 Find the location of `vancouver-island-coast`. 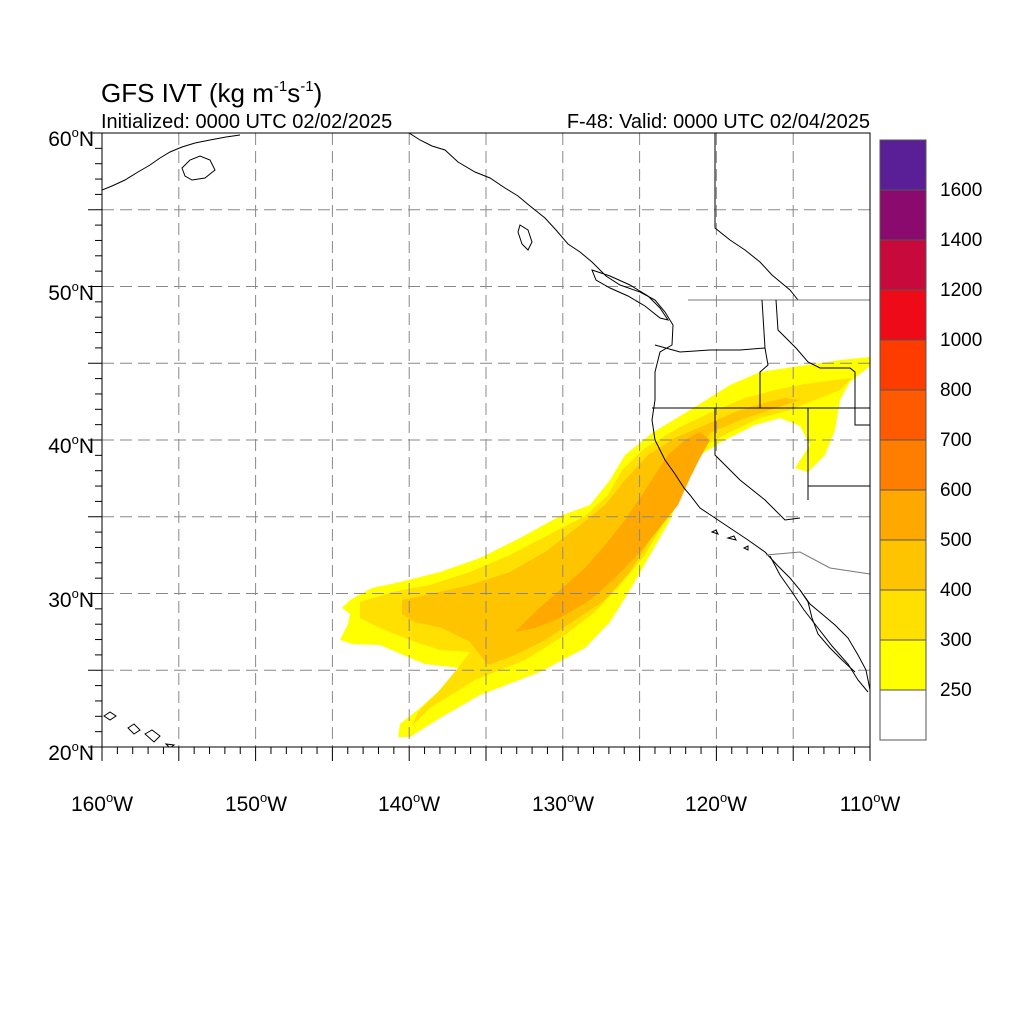

vancouver-island-coast is located at coordinates (630, 295).